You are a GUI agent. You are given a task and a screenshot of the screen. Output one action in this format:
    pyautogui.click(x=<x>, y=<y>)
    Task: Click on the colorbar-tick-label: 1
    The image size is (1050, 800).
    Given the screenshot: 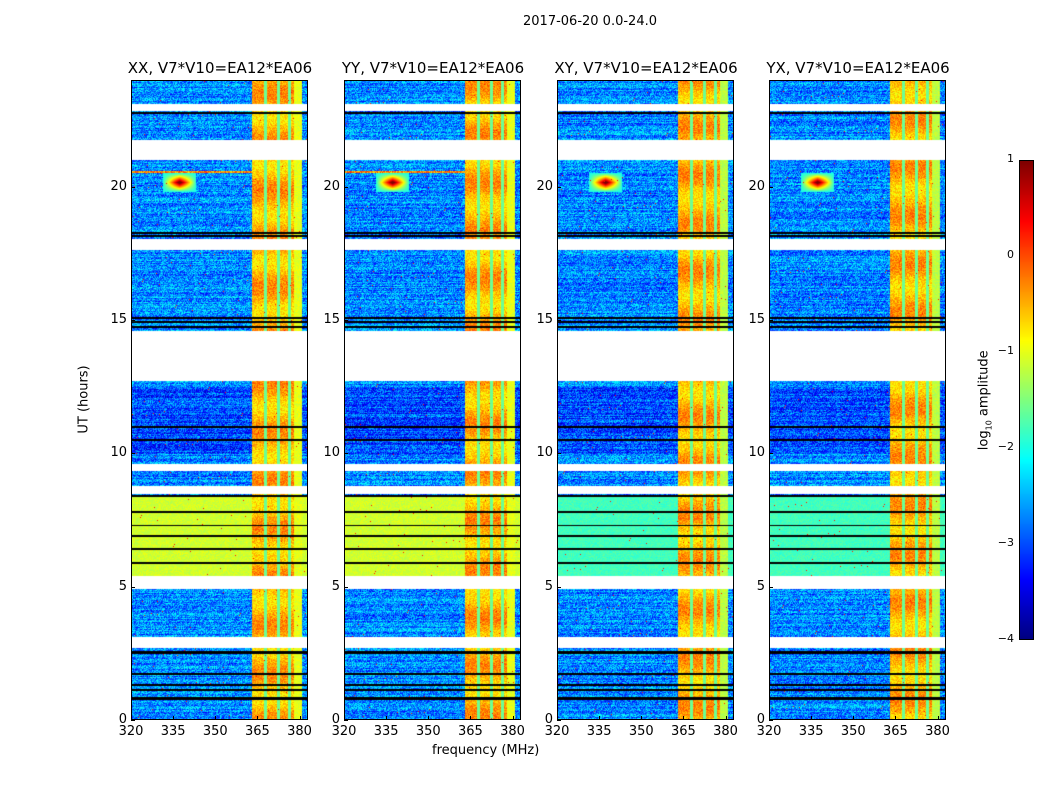 What is the action you would take?
    pyautogui.click(x=1010, y=158)
    